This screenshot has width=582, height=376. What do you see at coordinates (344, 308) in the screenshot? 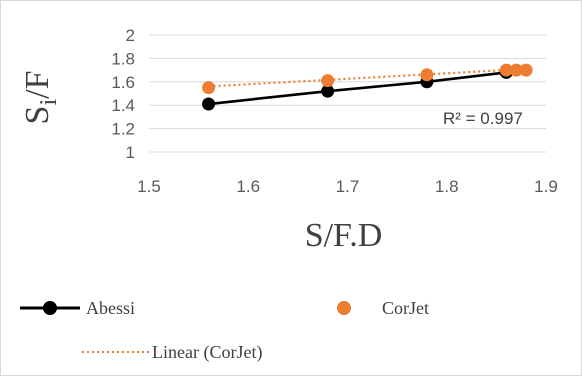
I see `legend-corjet-marker` at bounding box center [344, 308].